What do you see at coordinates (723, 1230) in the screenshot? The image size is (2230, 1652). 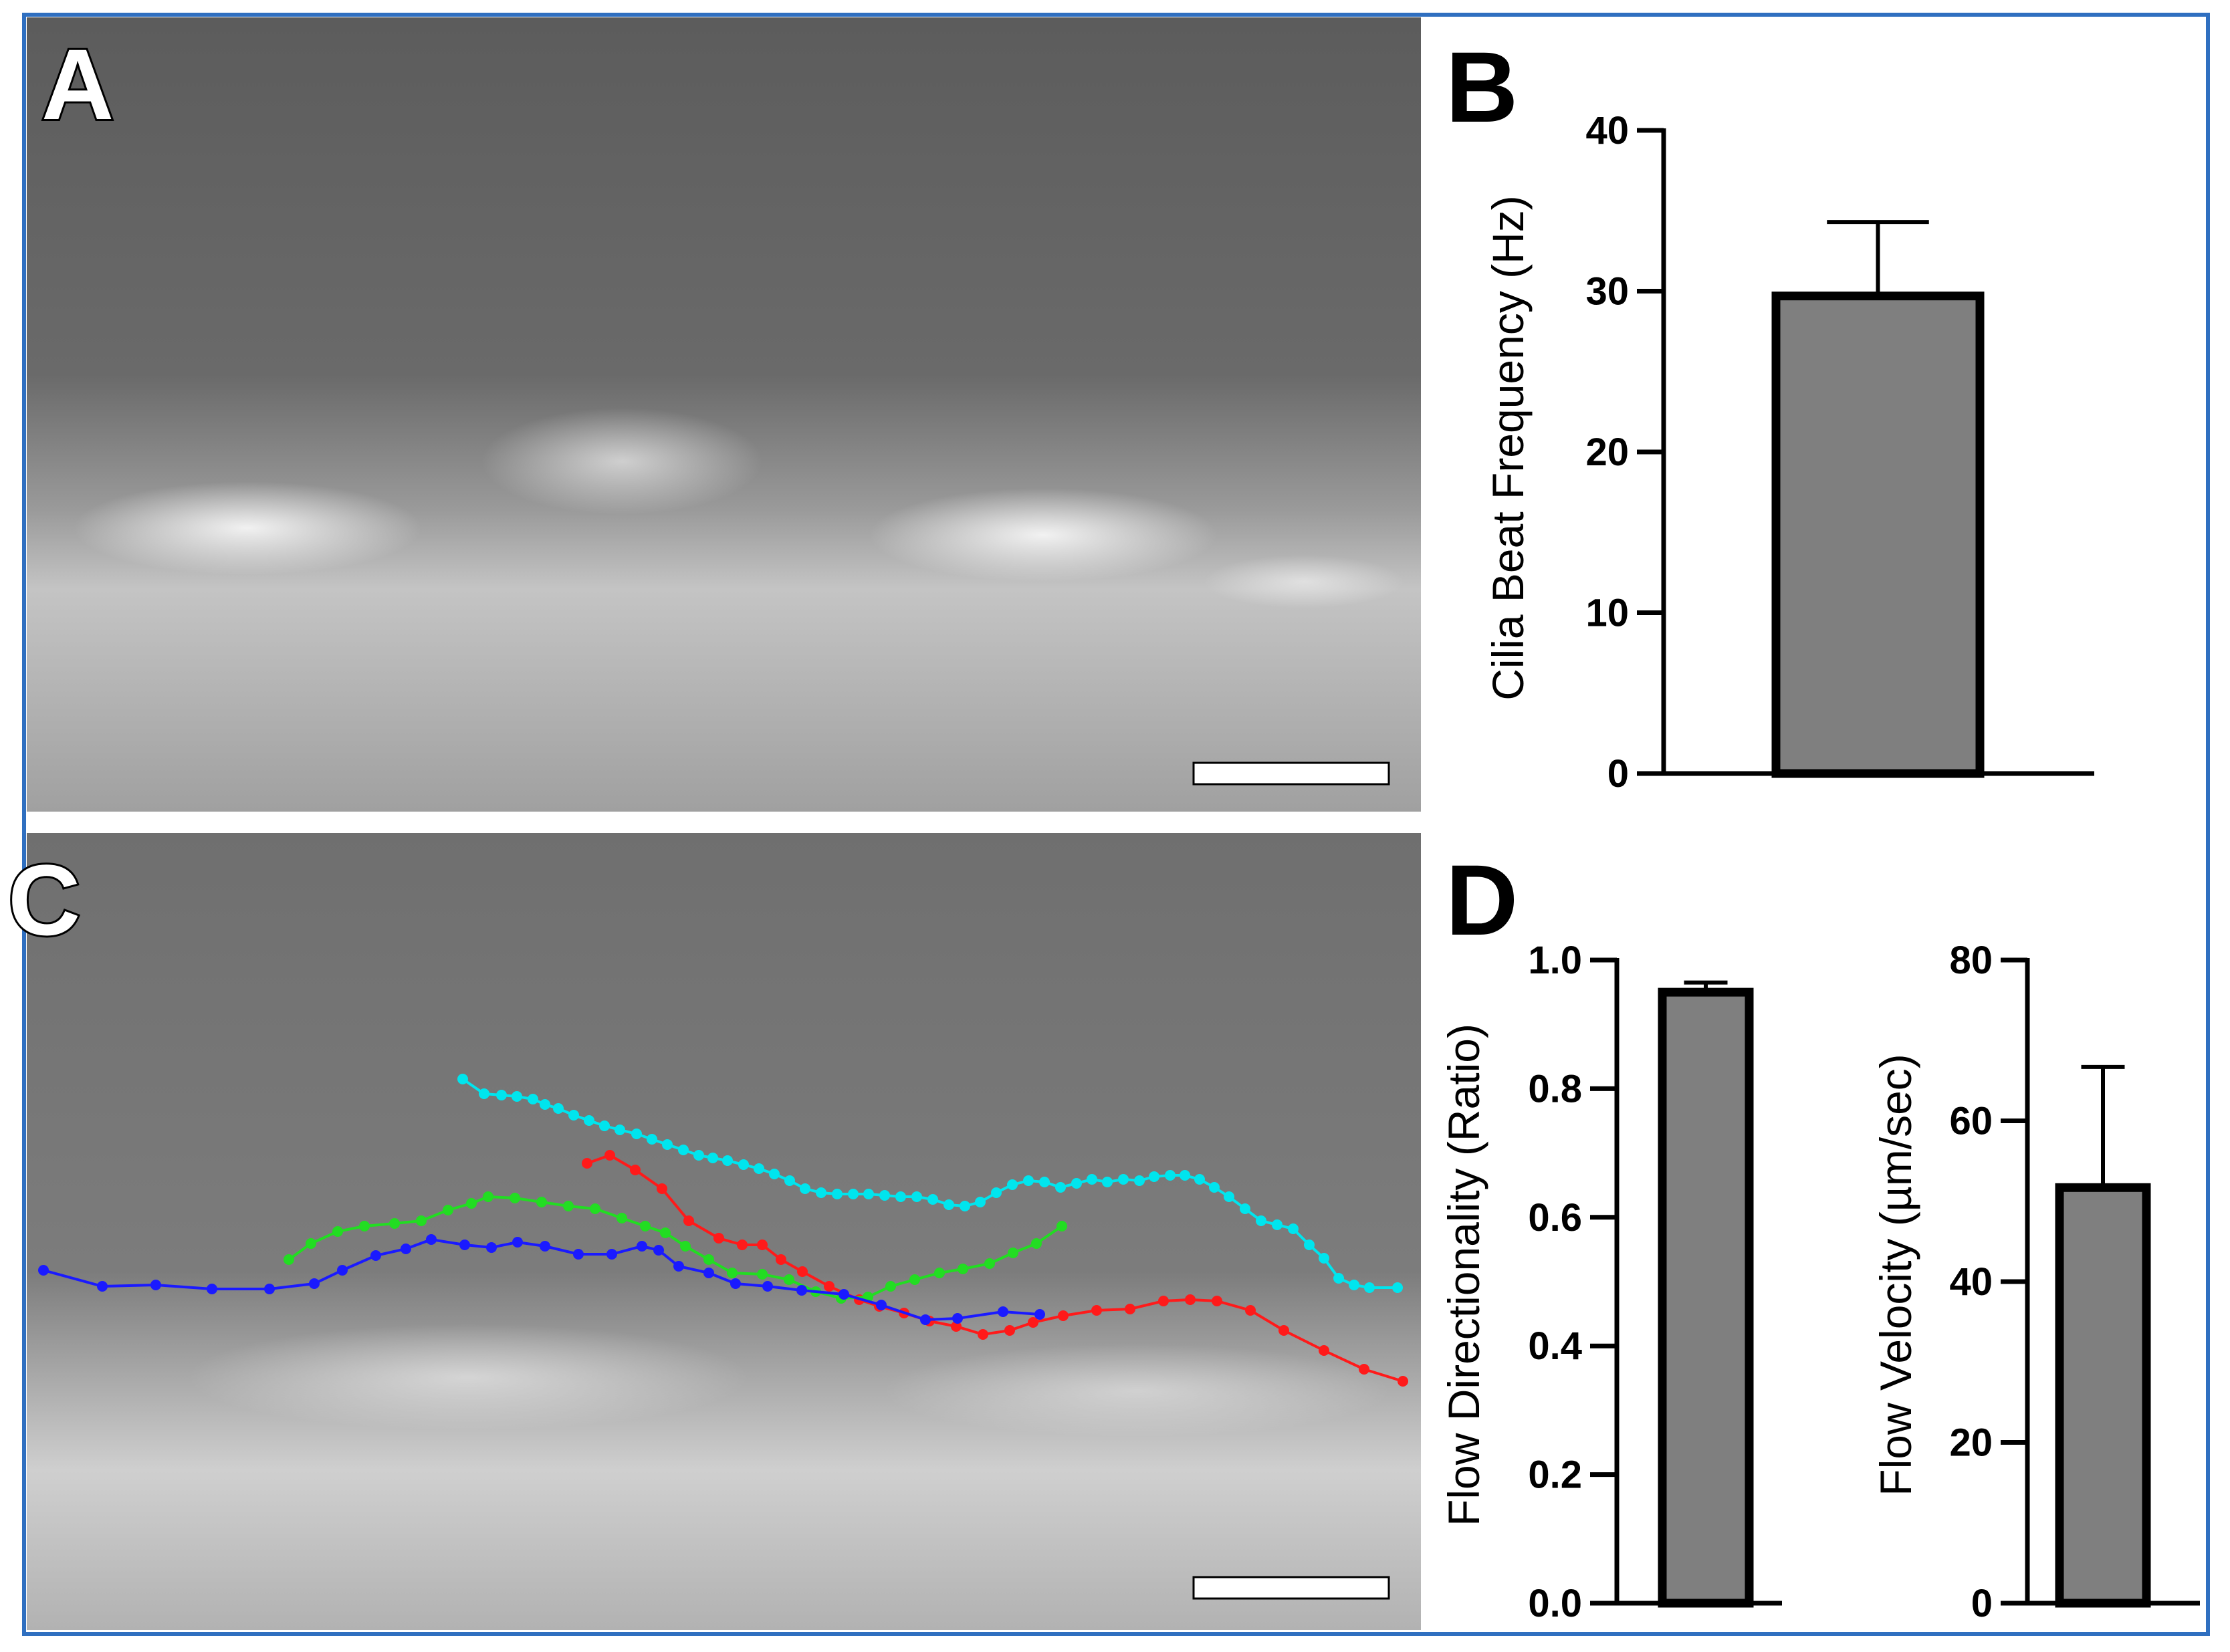 I see `particle-tracks` at bounding box center [723, 1230].